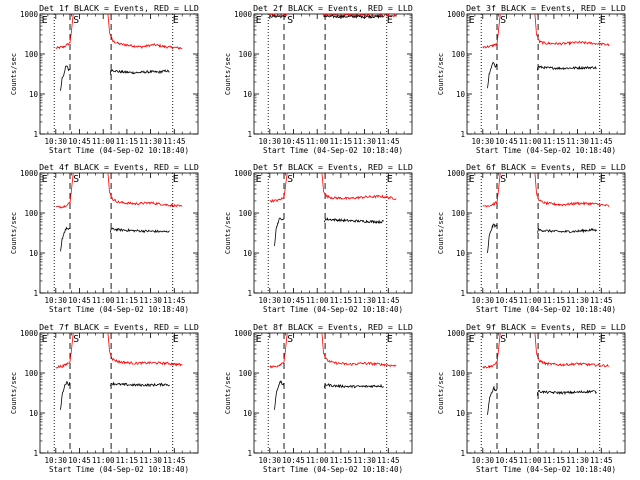  What do you see at coordinates (333, 8) in the screenshot?
I see `panel-title: Det 2f BLACK = Events, RED = LLD` at bounding box center [333, 8].